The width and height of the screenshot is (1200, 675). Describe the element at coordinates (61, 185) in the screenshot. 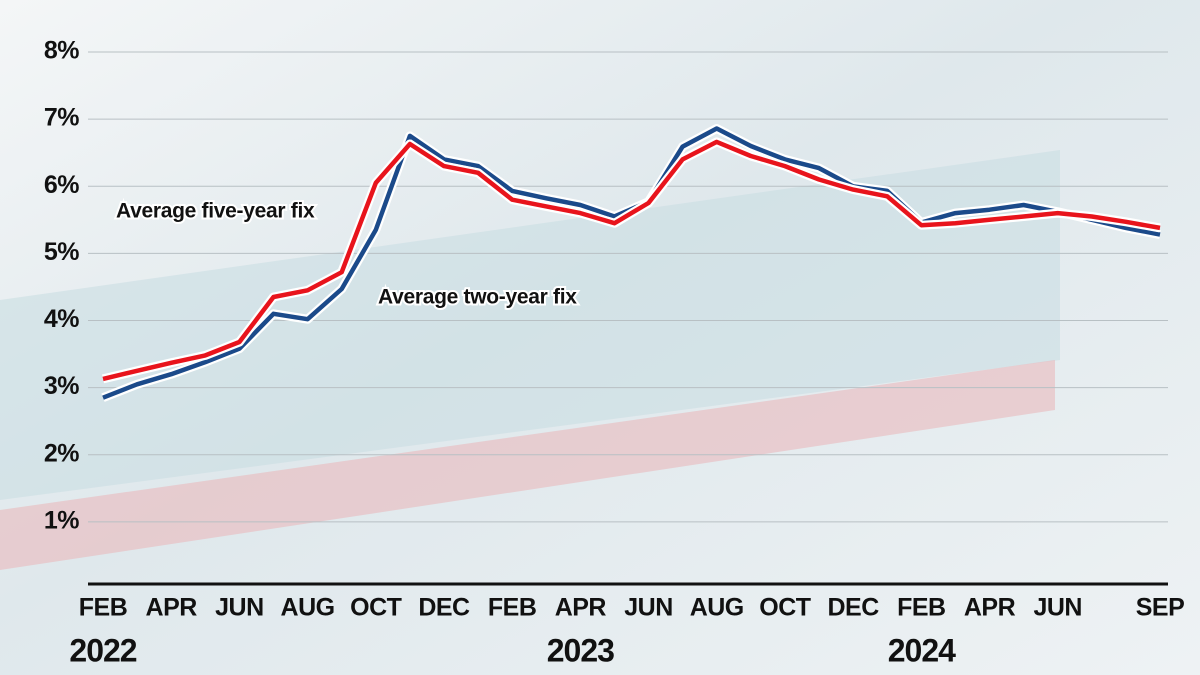

I see `y-tick-label: 6%` at that location.